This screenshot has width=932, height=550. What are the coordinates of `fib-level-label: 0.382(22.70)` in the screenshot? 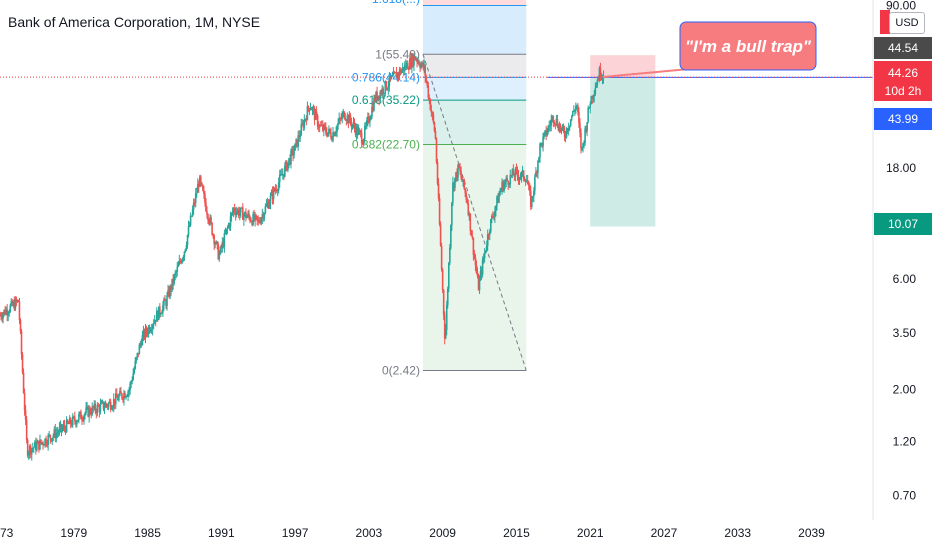 It's located at (386, 144).